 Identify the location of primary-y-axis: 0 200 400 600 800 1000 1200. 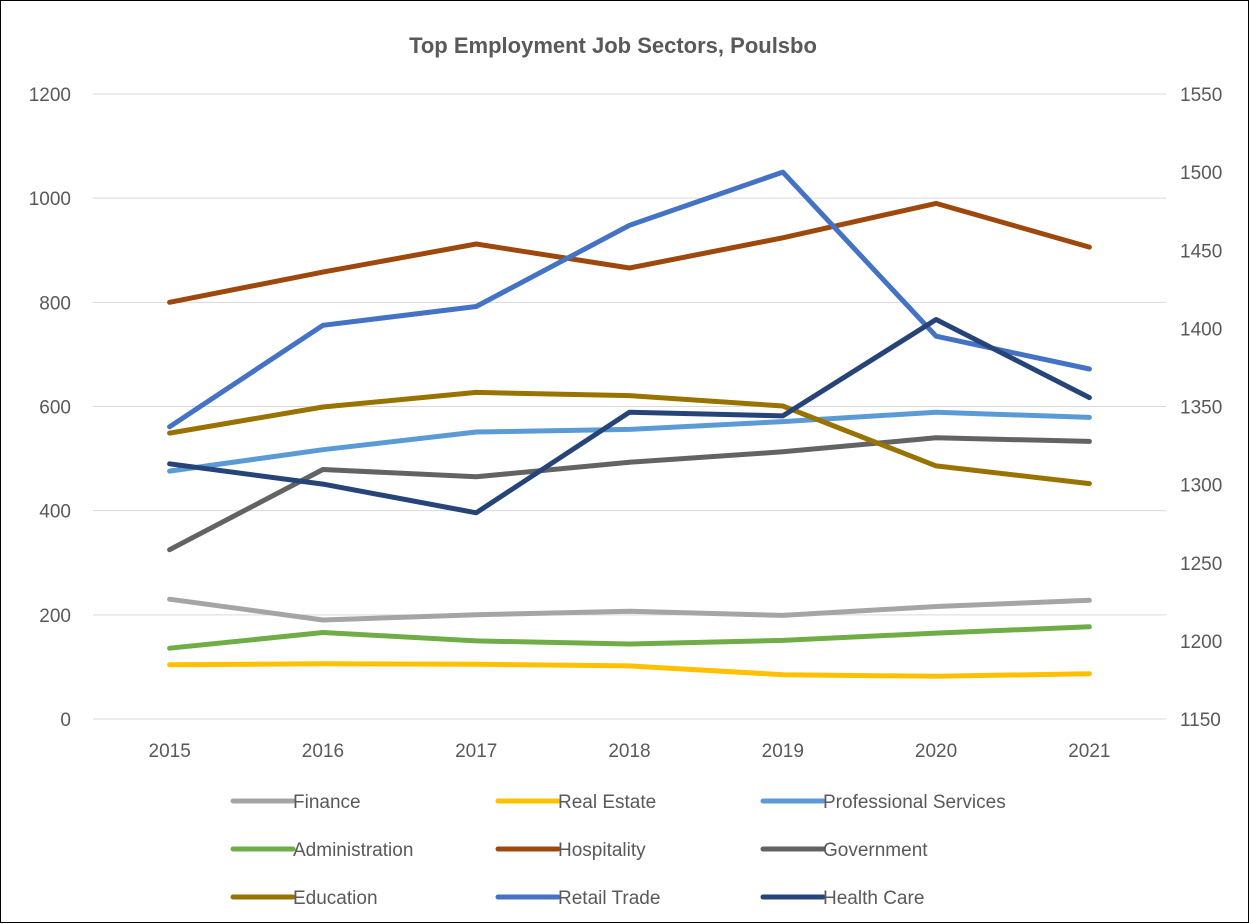
(50, 408).